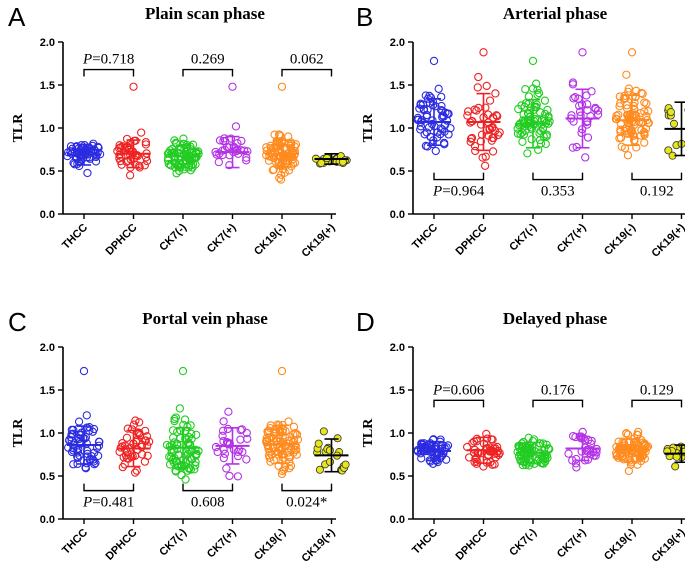 The width and height of the screenshot is (685, 580). What do you see at coordinates (75, 237) in the screenshot?
I see `x-tick-label-a: THCC` at bounding box center [75, 237].